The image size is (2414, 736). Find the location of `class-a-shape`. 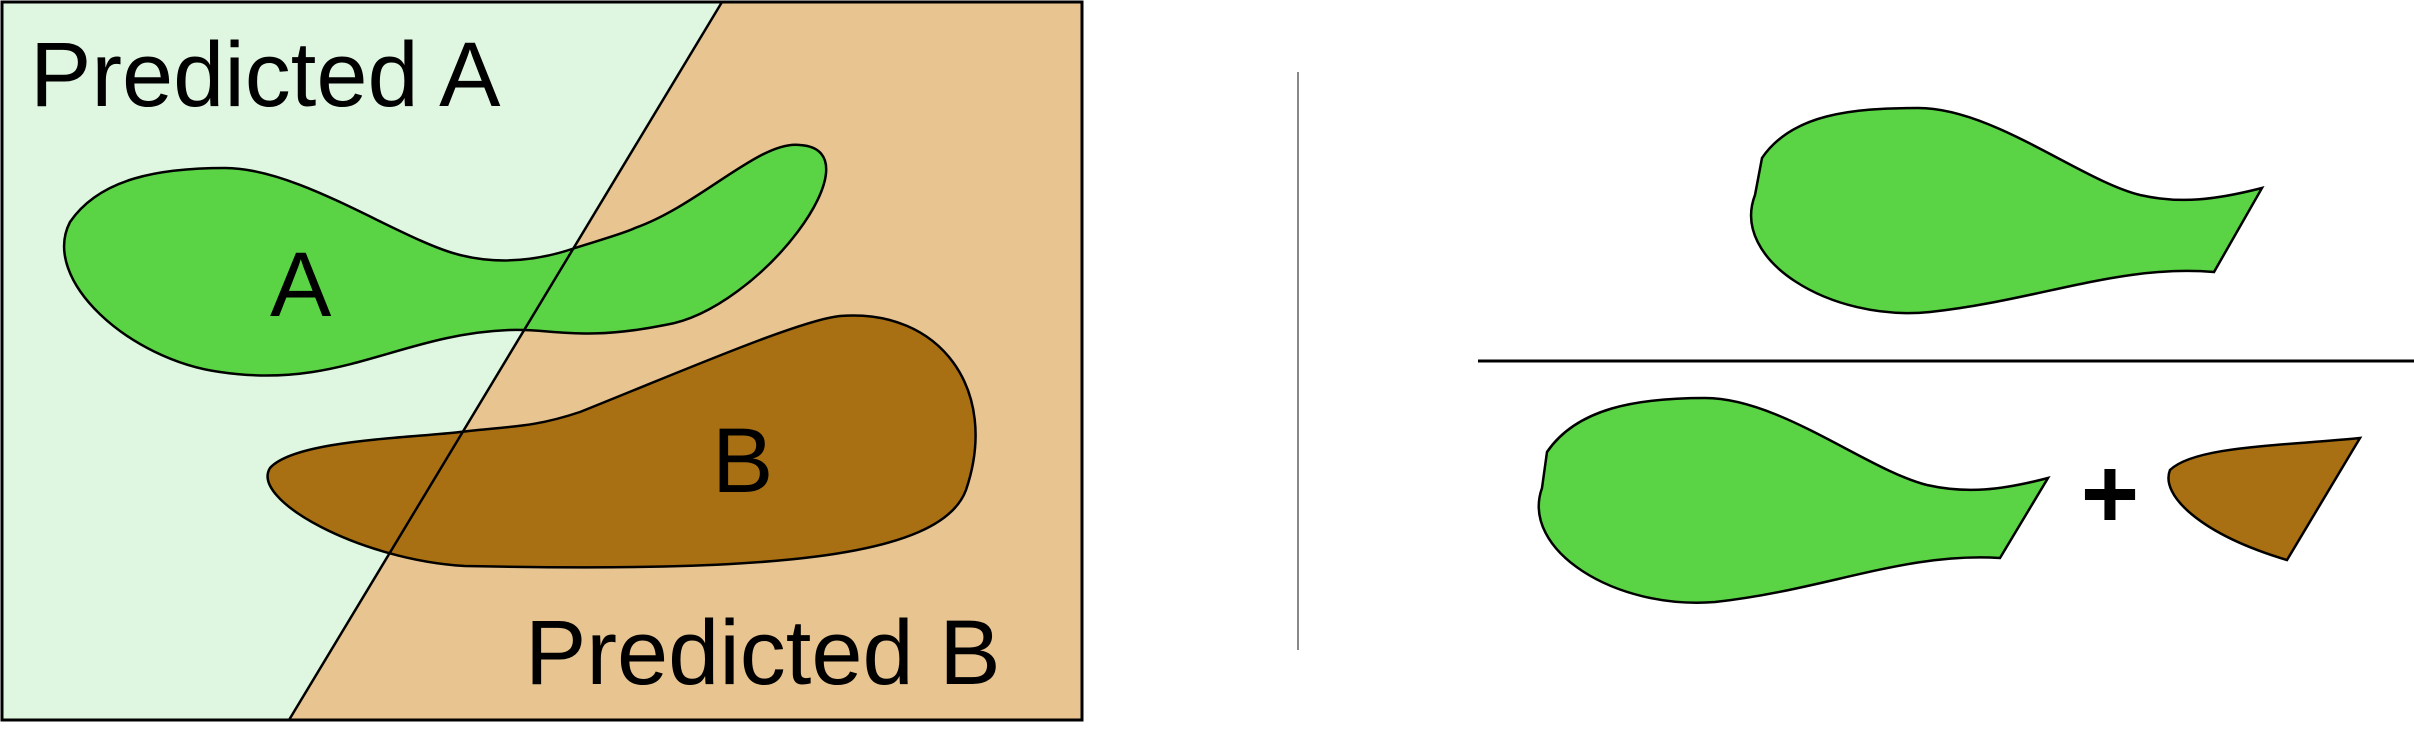

class-a-shape is located at coordinates (445, 260).